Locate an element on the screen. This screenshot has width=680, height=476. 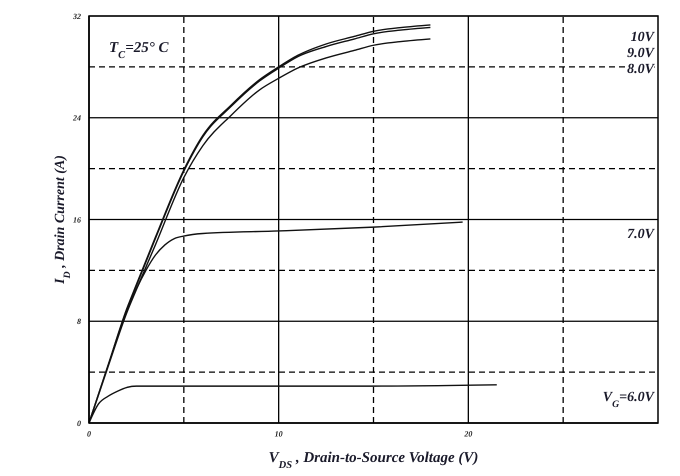
text: 7.0V is located at coordinates (641, 234).